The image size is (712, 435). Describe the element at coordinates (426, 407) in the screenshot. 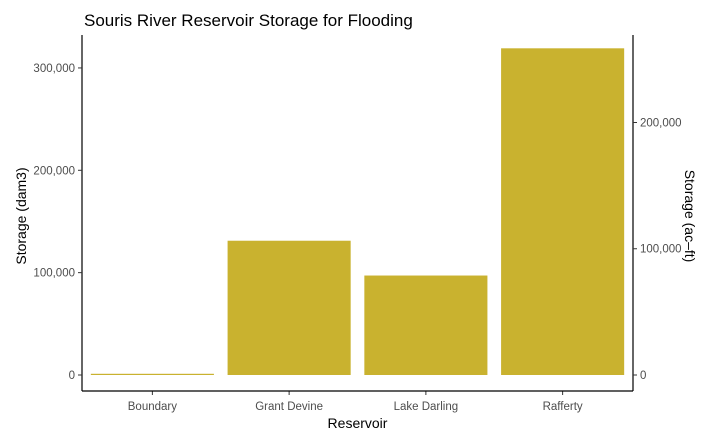

I see `x-tick-label: Lake Darling` at that location.